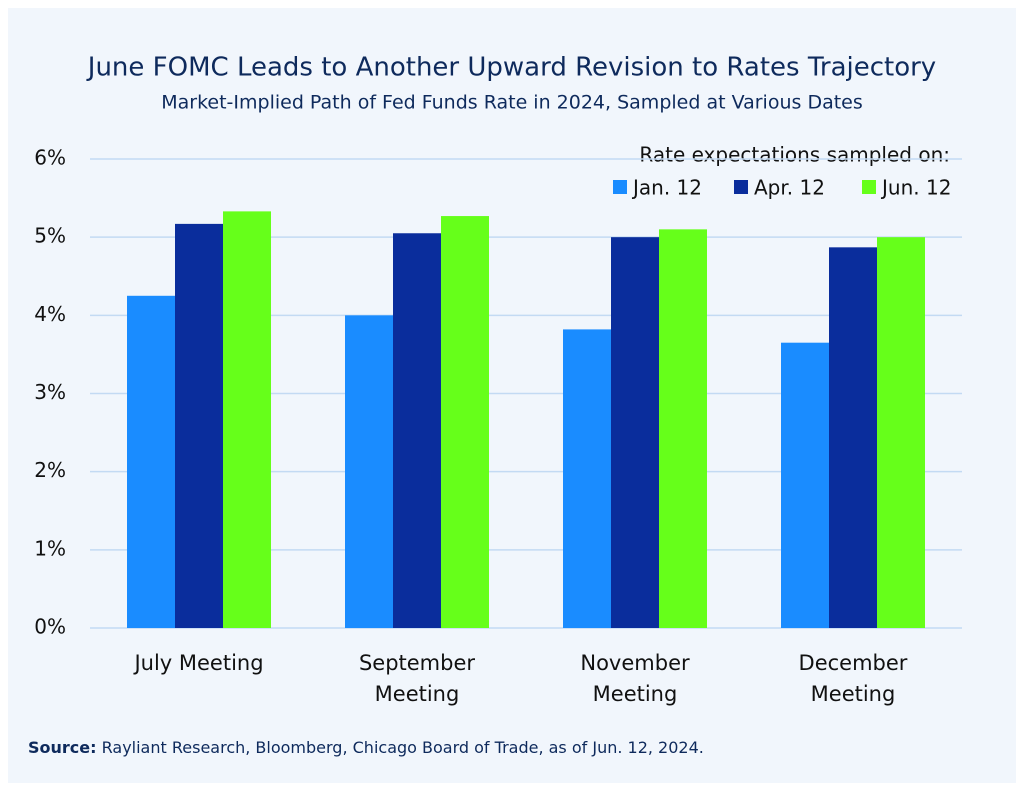  What do you see at coordinates (666, 188) in the screenshot?
I see `legend-label: Jan. 12` at bounding box center [666, 188].